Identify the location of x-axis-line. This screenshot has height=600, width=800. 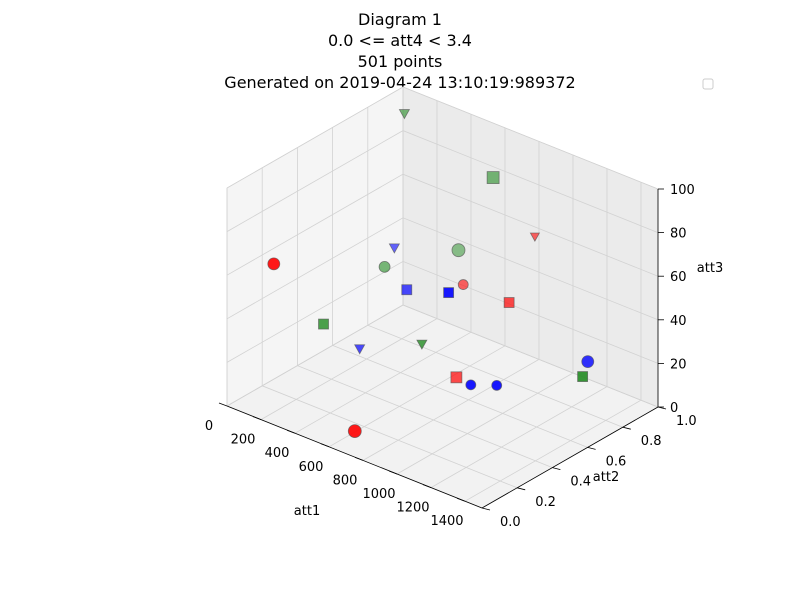
(354, 457).